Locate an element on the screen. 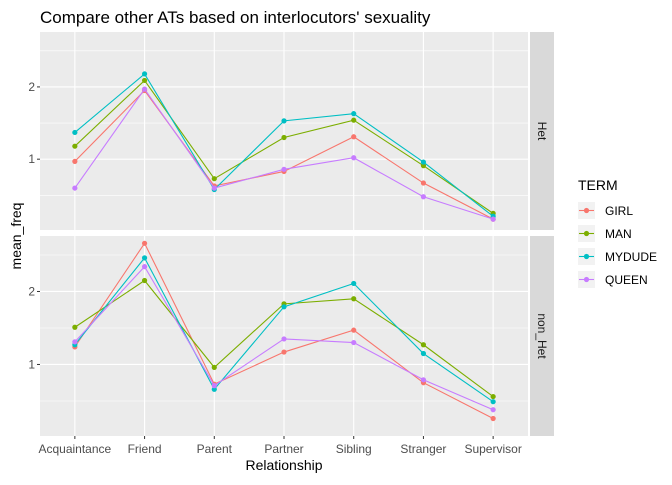 This screenshot has height=485, width=672. legend-label: MYDUDE is located at coordinates (631, 257).